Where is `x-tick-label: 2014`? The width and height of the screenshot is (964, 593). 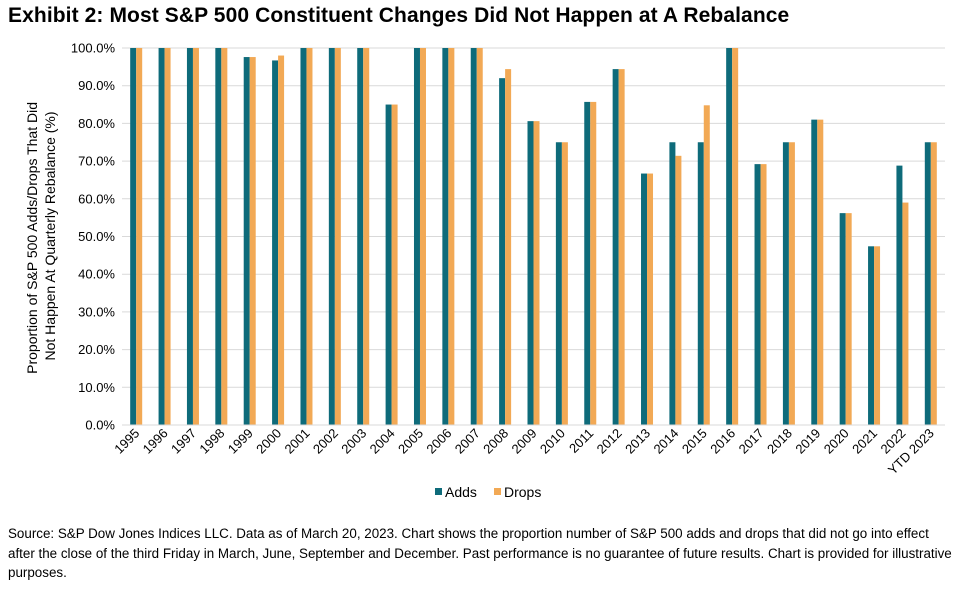
x-tick-label: 2014 is located at coordinates (665, 441).